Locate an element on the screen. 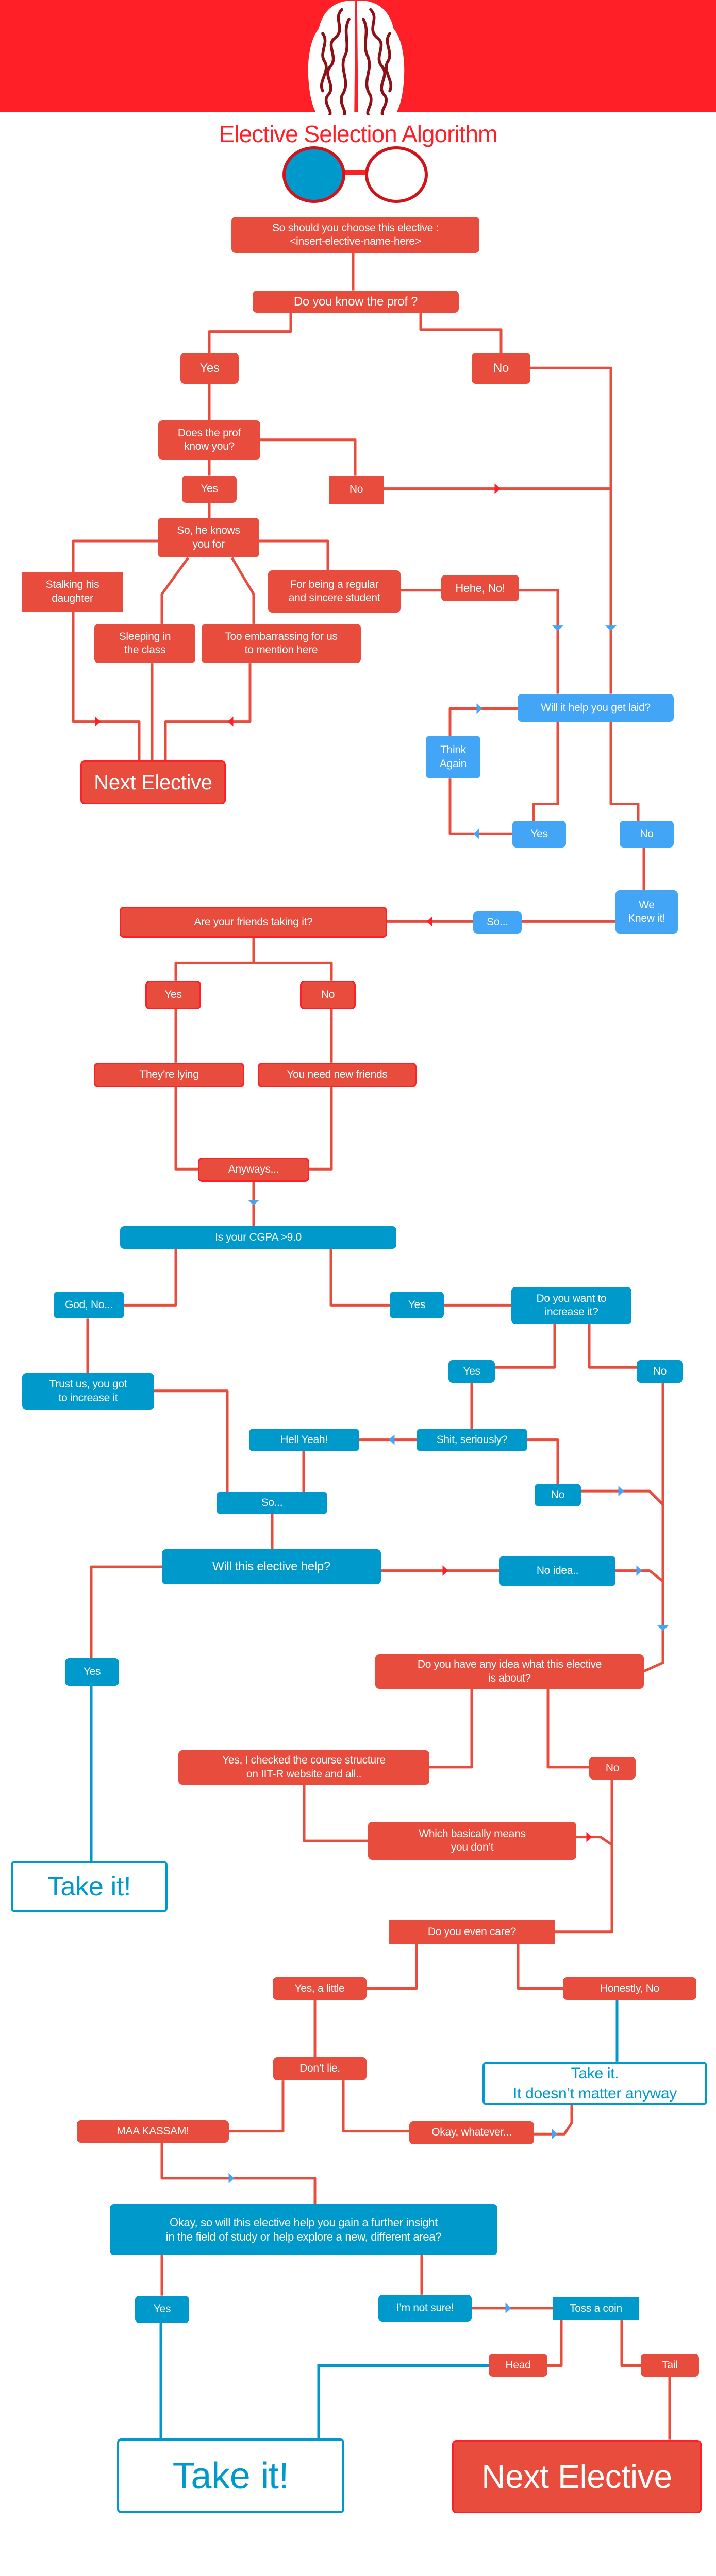  maa-kassam: MAA KASSAM! is located at coordinates (153, 2131).